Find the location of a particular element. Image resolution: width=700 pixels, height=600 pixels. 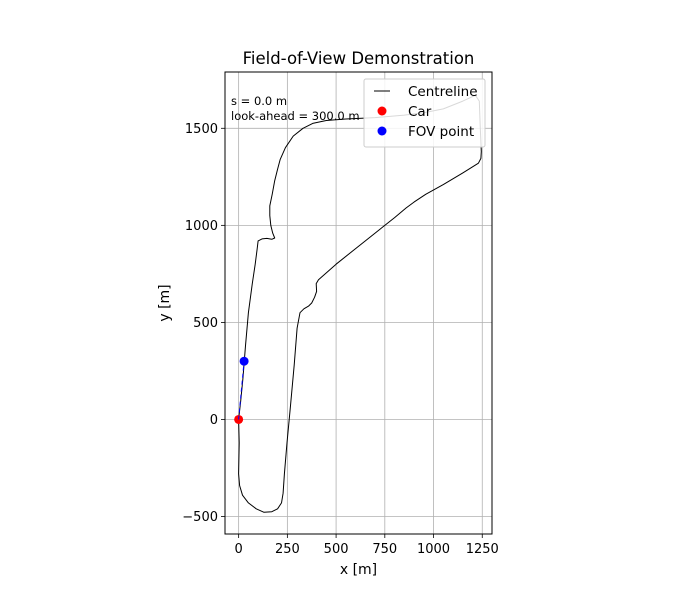

chart-title: Field-of-View Demonstration is located at coordinates (359, 58).